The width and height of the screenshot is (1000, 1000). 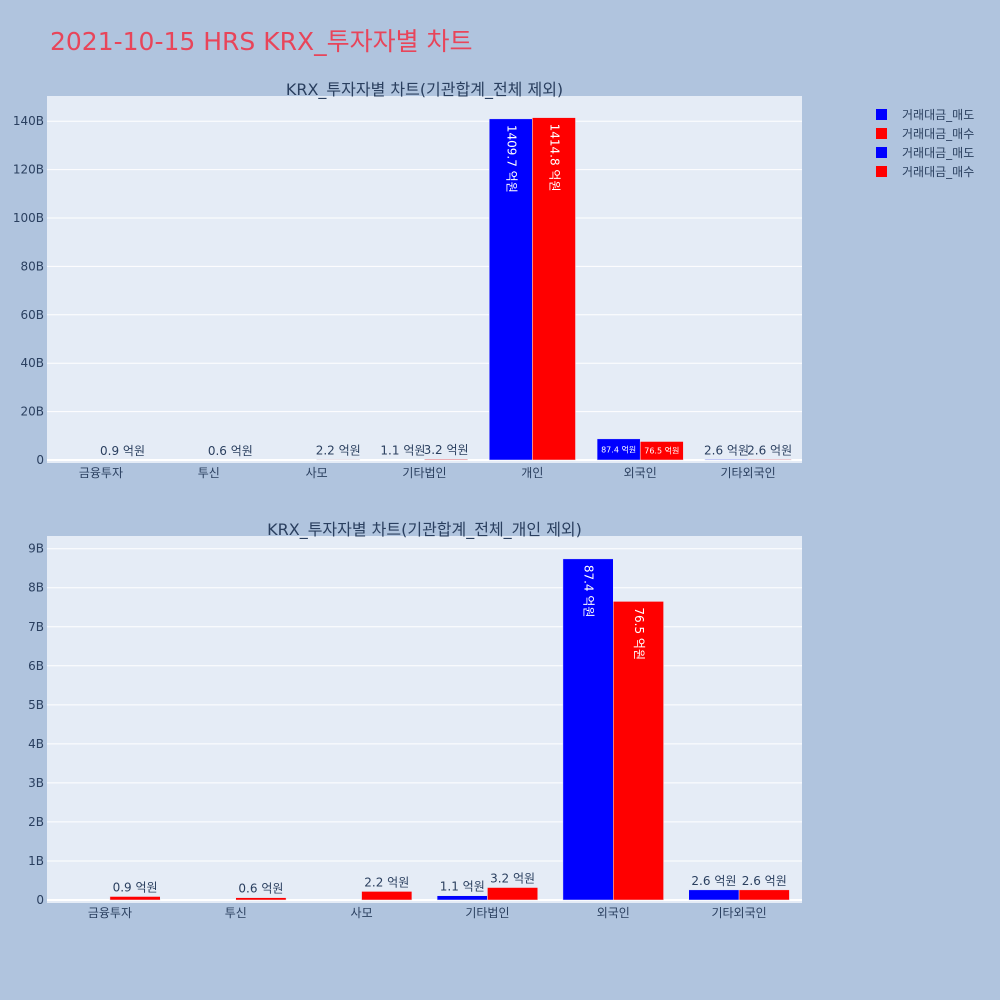 What do you see at coordinates (424, 90) in the screenshot?
I see `chart-title: KRX_투자자별 차트(기관합계_전체 제외)` at bounding box center [424, 90].